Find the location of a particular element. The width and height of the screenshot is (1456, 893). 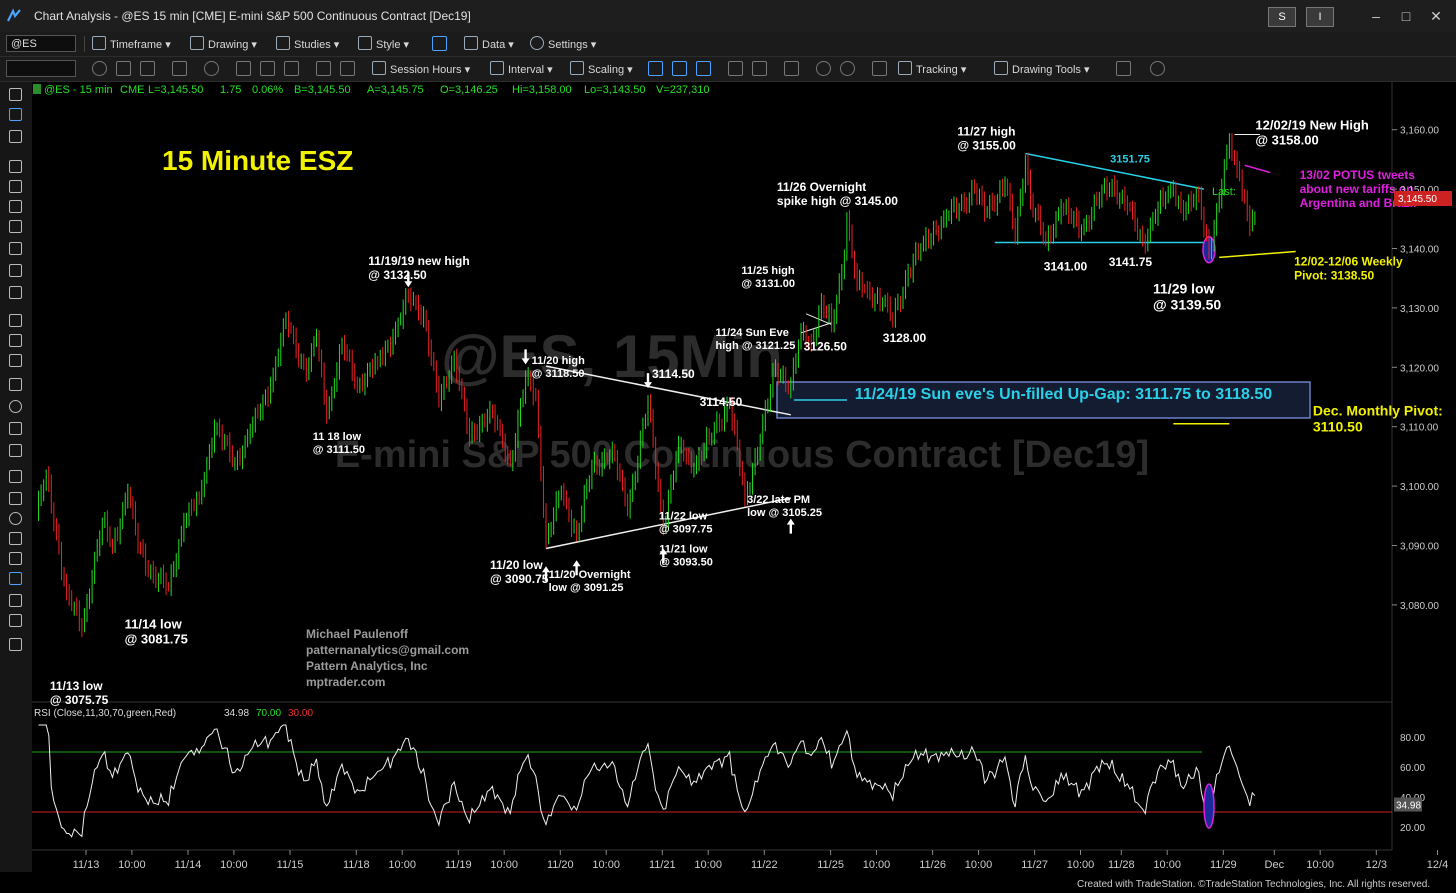

zoom-y-icon is located at coordinates (759, 68).